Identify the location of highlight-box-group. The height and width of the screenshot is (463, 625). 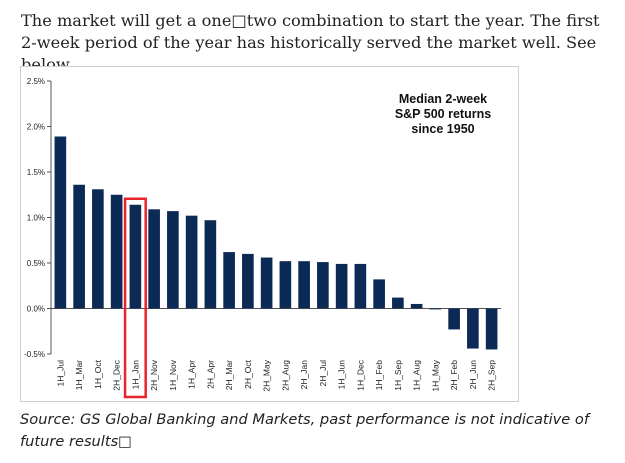
(135, 298).